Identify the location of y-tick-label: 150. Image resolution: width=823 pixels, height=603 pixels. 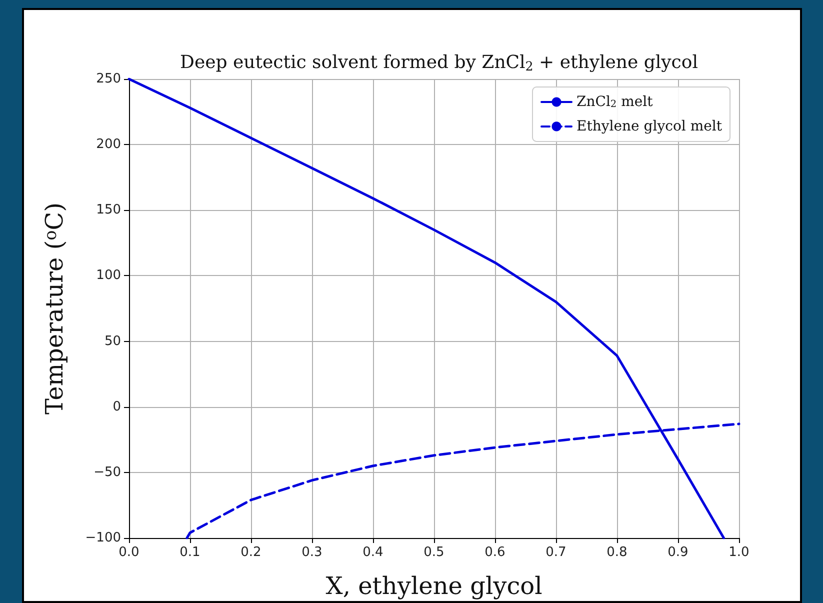
(108, 210).